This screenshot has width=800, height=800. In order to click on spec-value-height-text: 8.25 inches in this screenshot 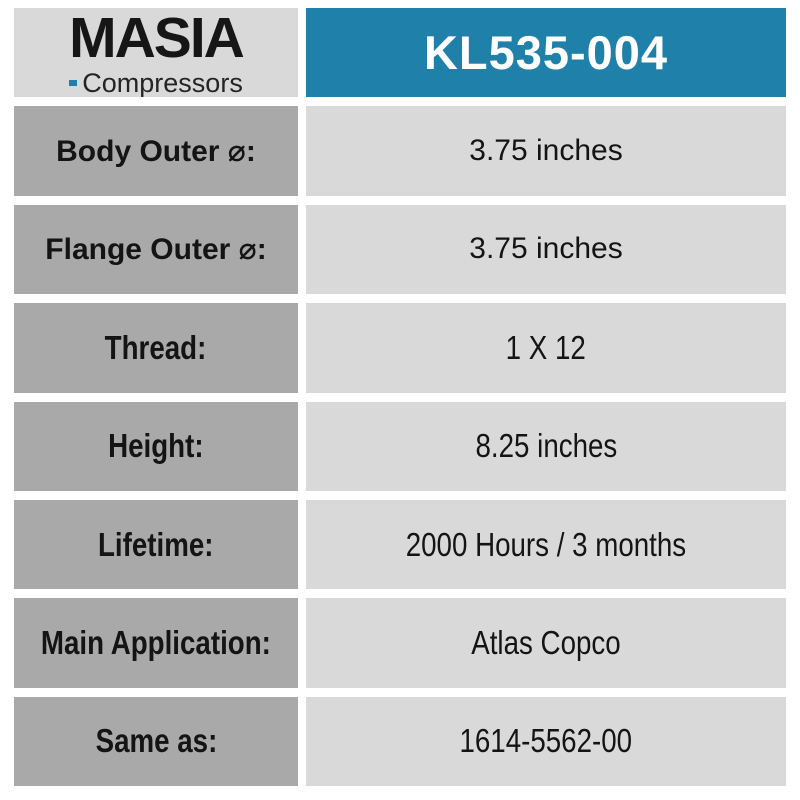, I will do `click(546, 446)`.